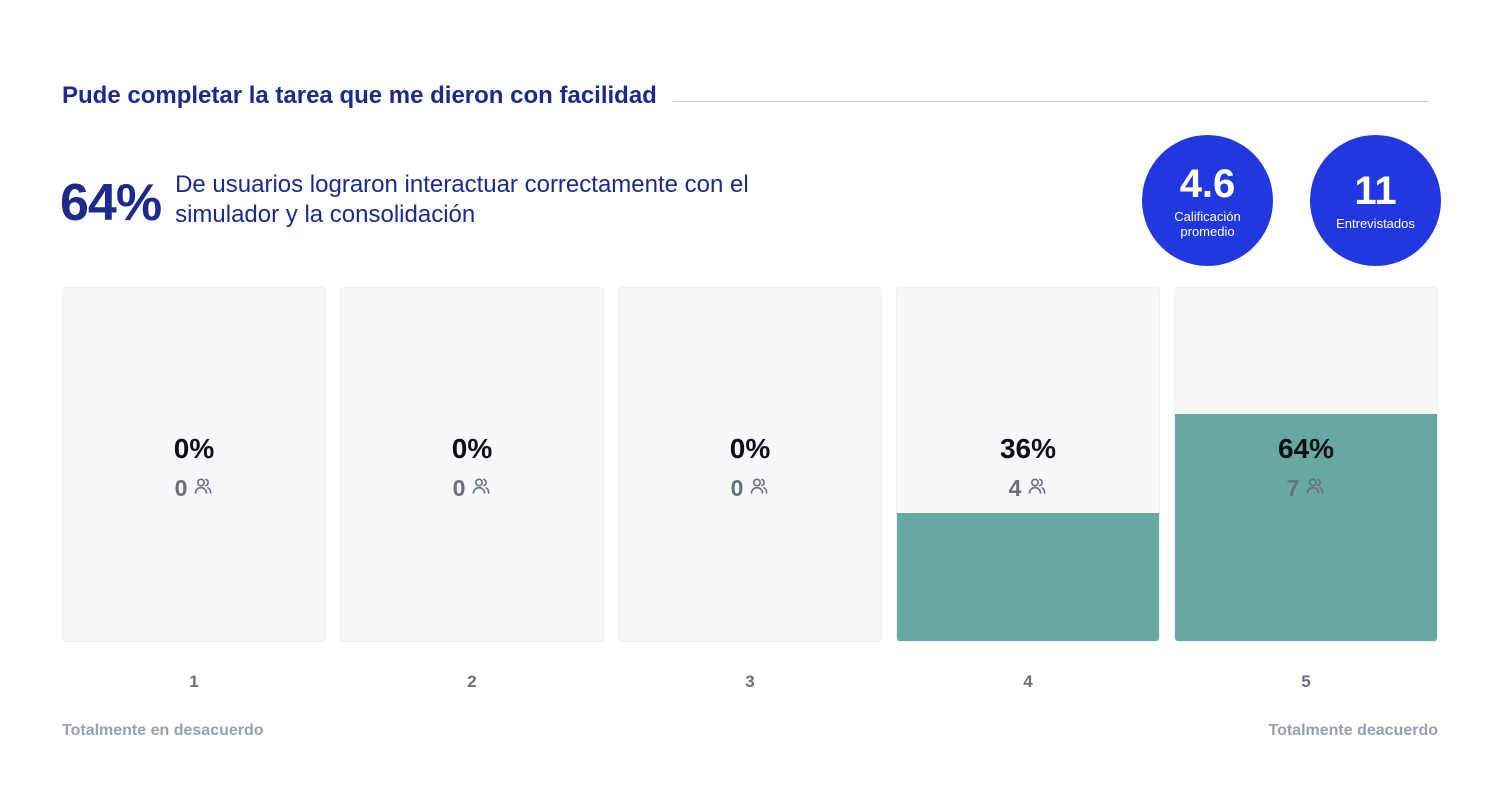  I want to click on headline-percent: 64%, so click(111, 203).